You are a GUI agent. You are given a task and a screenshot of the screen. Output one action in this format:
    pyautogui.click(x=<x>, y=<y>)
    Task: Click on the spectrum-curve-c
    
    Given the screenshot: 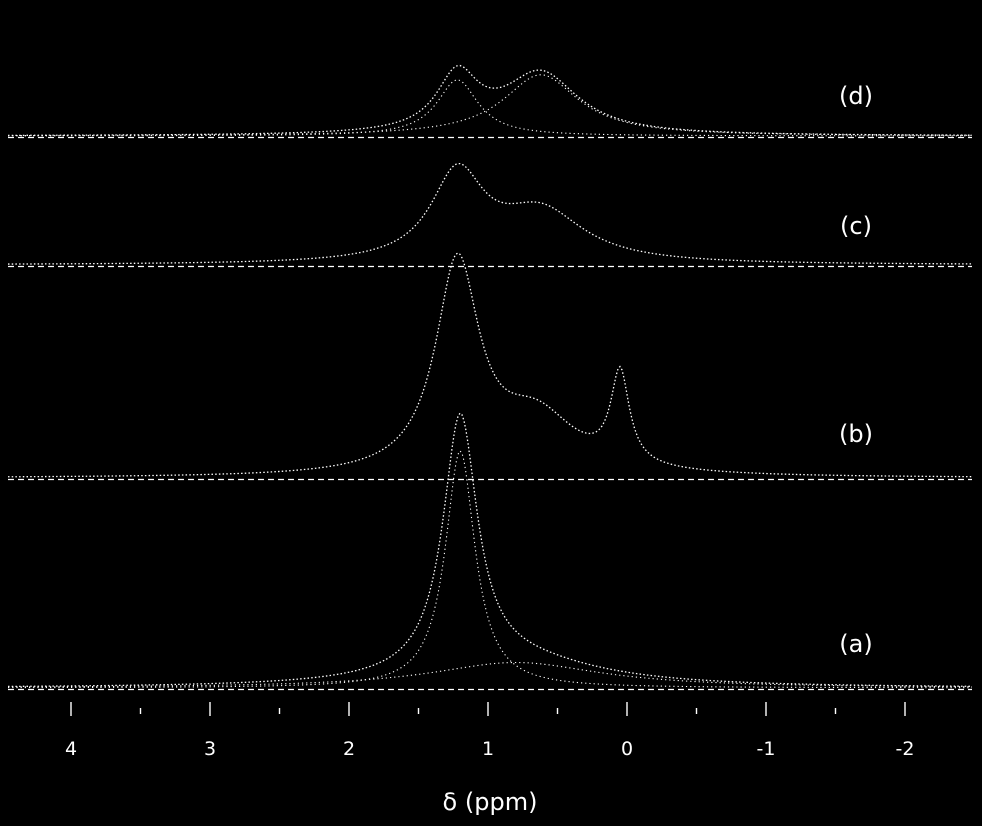 What is the action you would take?
    pyautogui.click(x=490, y=213)
    